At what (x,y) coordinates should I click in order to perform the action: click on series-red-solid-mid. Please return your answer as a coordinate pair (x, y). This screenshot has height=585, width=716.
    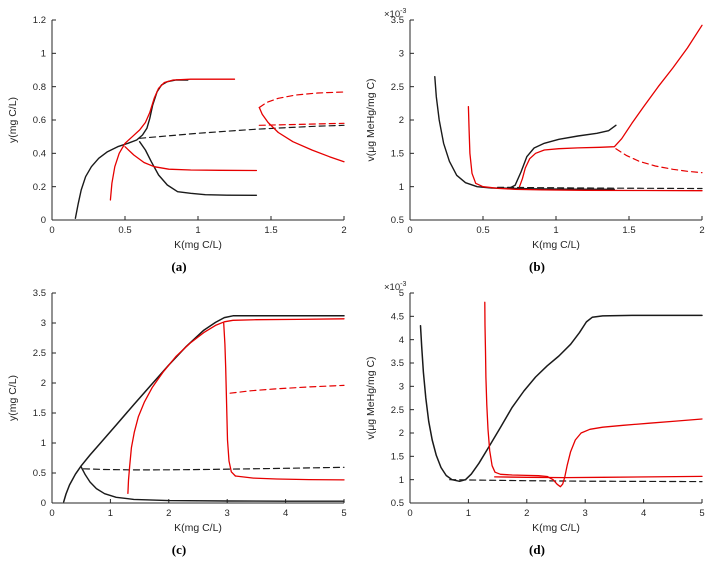
    Looking at the image, I should click on (610, 106).